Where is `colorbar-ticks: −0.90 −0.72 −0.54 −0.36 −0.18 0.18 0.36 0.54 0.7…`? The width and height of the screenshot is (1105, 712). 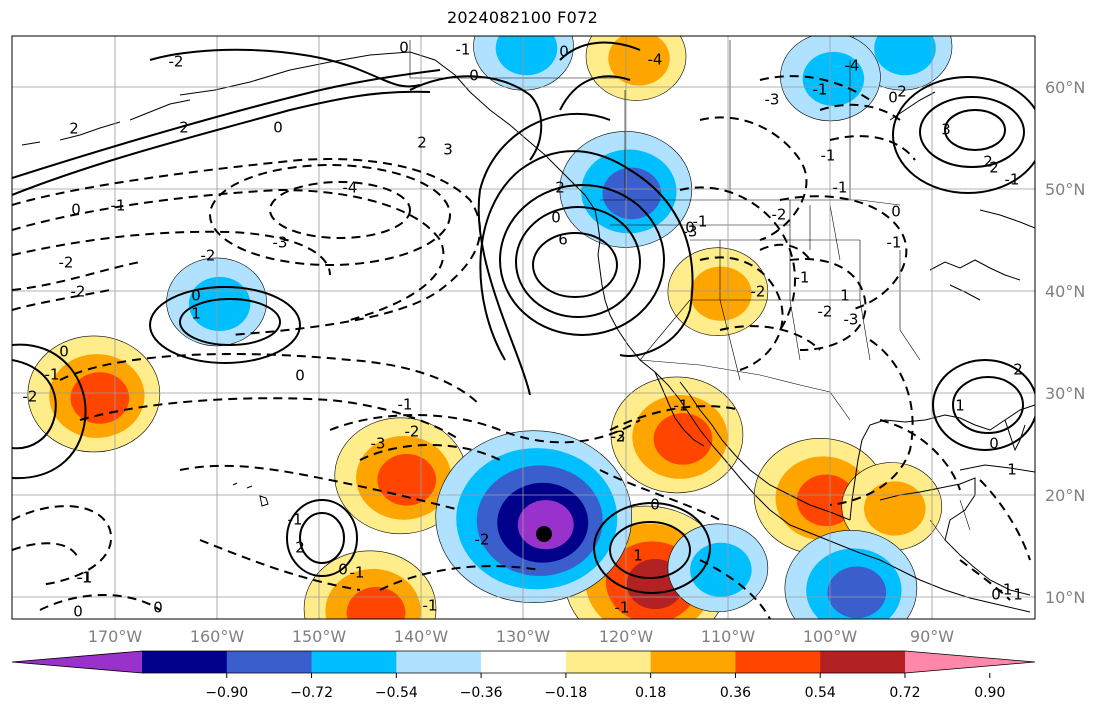
colorbar-ticks: −0.90 −0.72 −0.54 −0.36 −0.18 0.18 0.36 0.54 0.7… is located at coordinates (605, 687).